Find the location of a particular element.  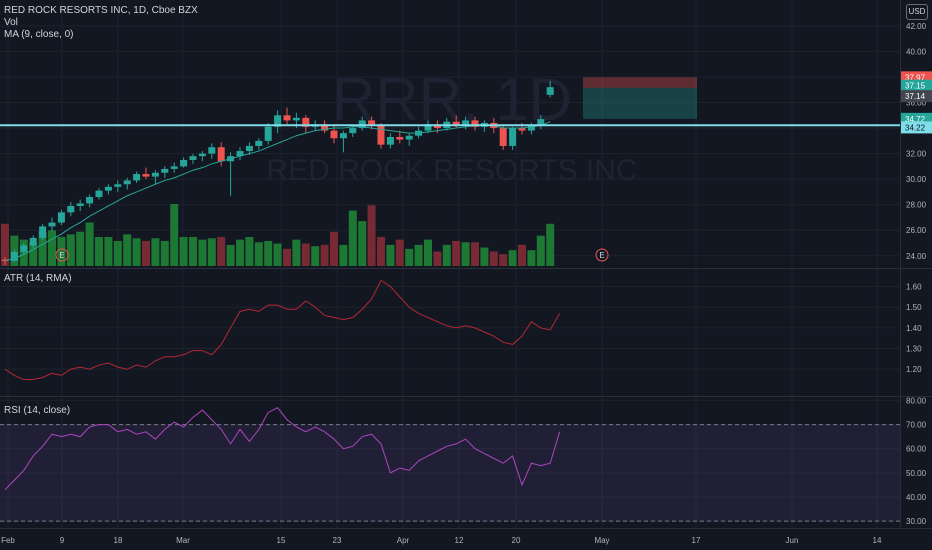

rsi-tick: 70.00 is located at coordinates (916, 425).